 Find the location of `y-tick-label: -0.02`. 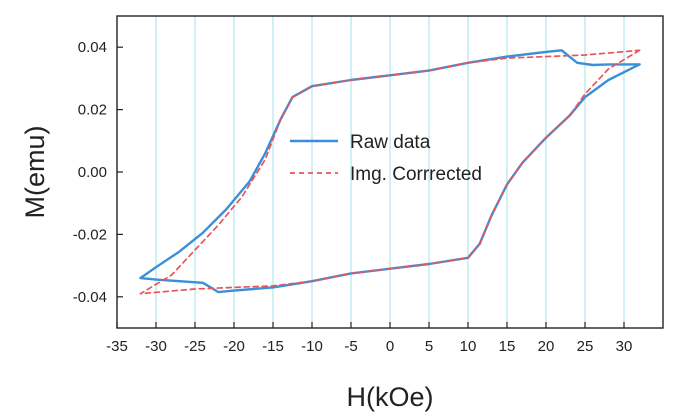

y-tick-label: -0.02 is located at coordinates (90, 234).